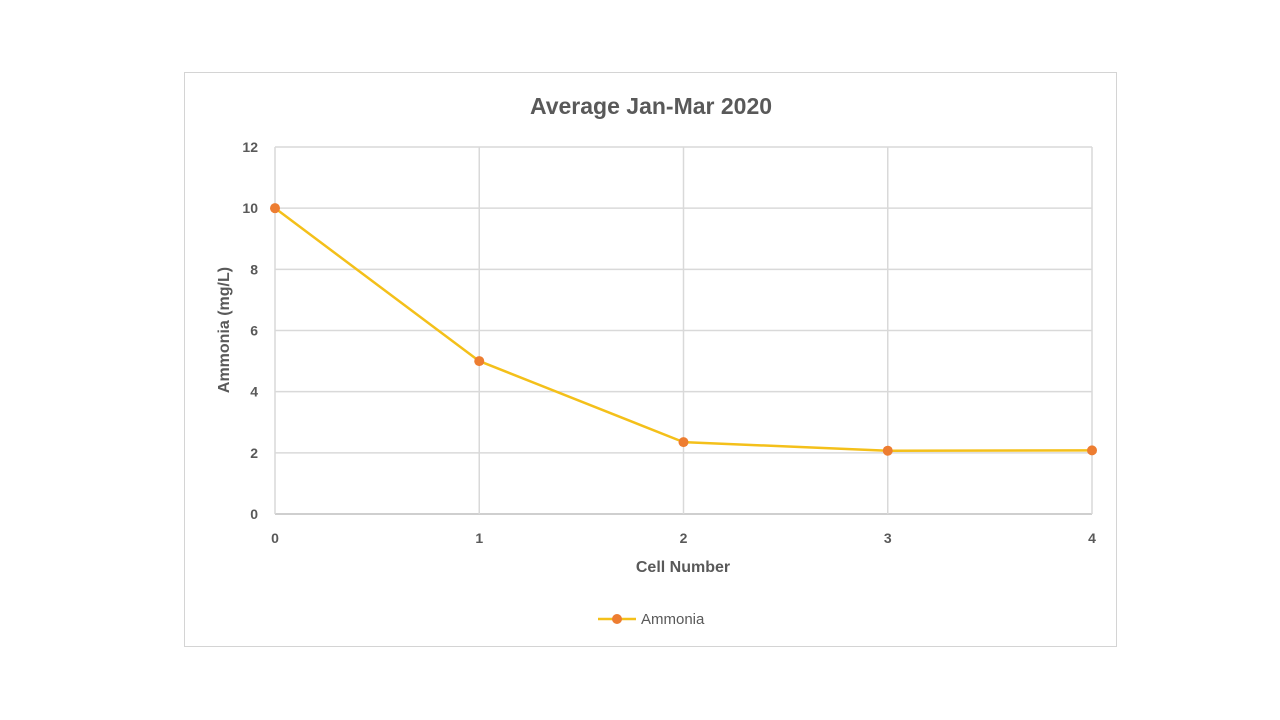 This screenshot has height=720, width=1280. I want to click on x-tick-label: 0, so click(275, 538).